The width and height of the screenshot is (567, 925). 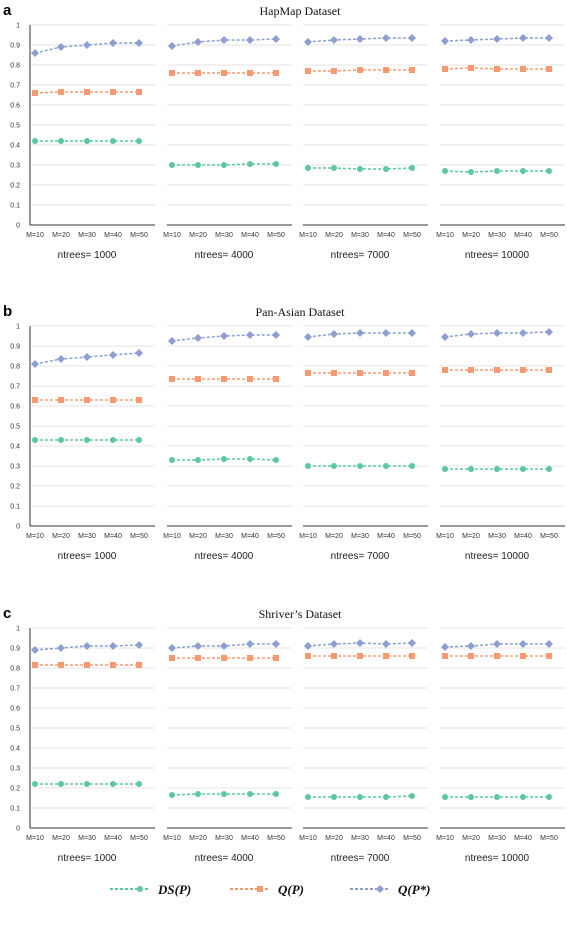 I want to click on legend-item: Q(P), so click(x=267, y=889).